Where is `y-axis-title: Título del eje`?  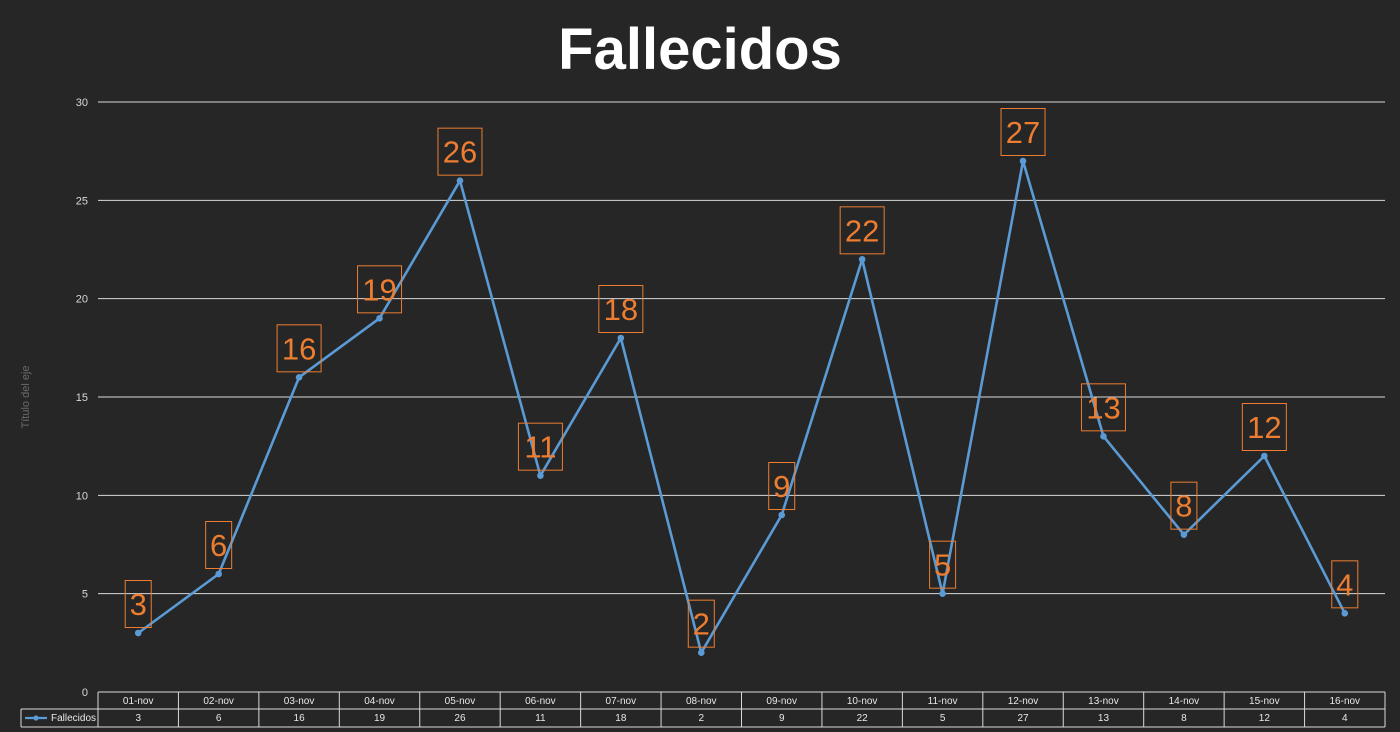 y-axis-title: Título del eje is located at coordinates (26, 397).